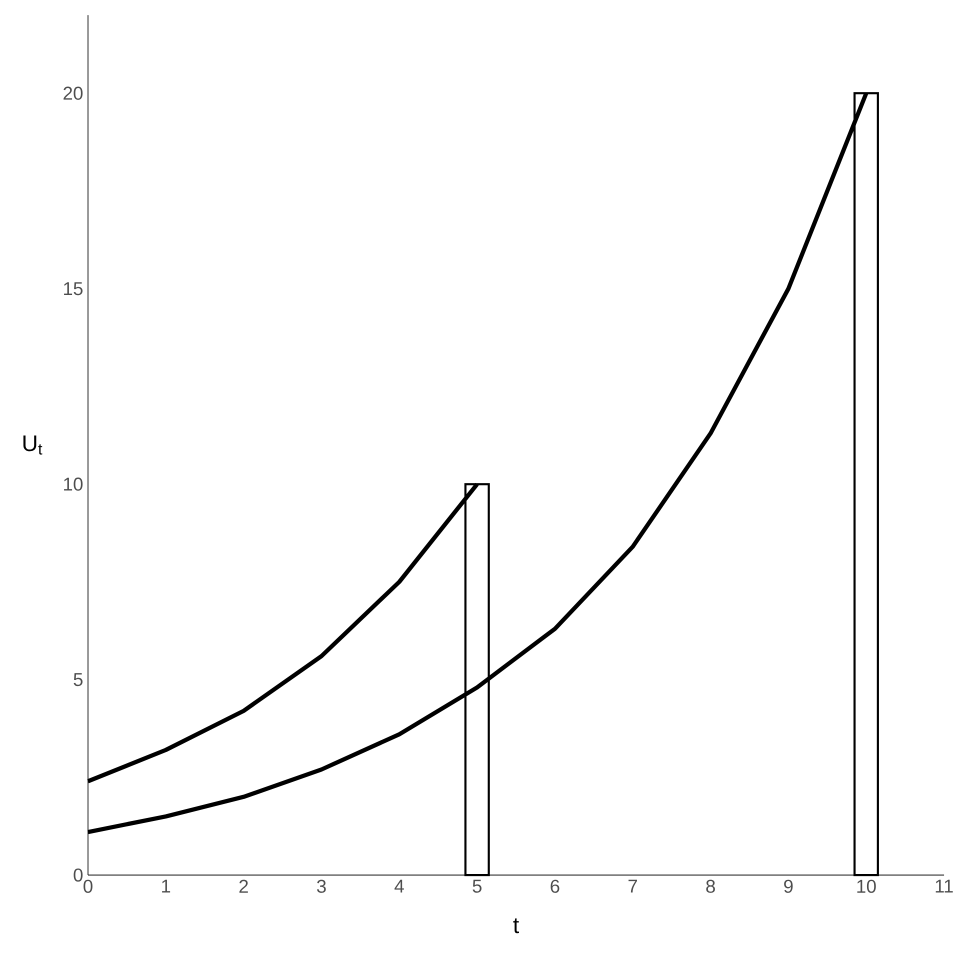 The image size is (960, 960). Describe the element at coordinates (516, 926) in the screenshot. I see `x-axis-title: t` at that location.